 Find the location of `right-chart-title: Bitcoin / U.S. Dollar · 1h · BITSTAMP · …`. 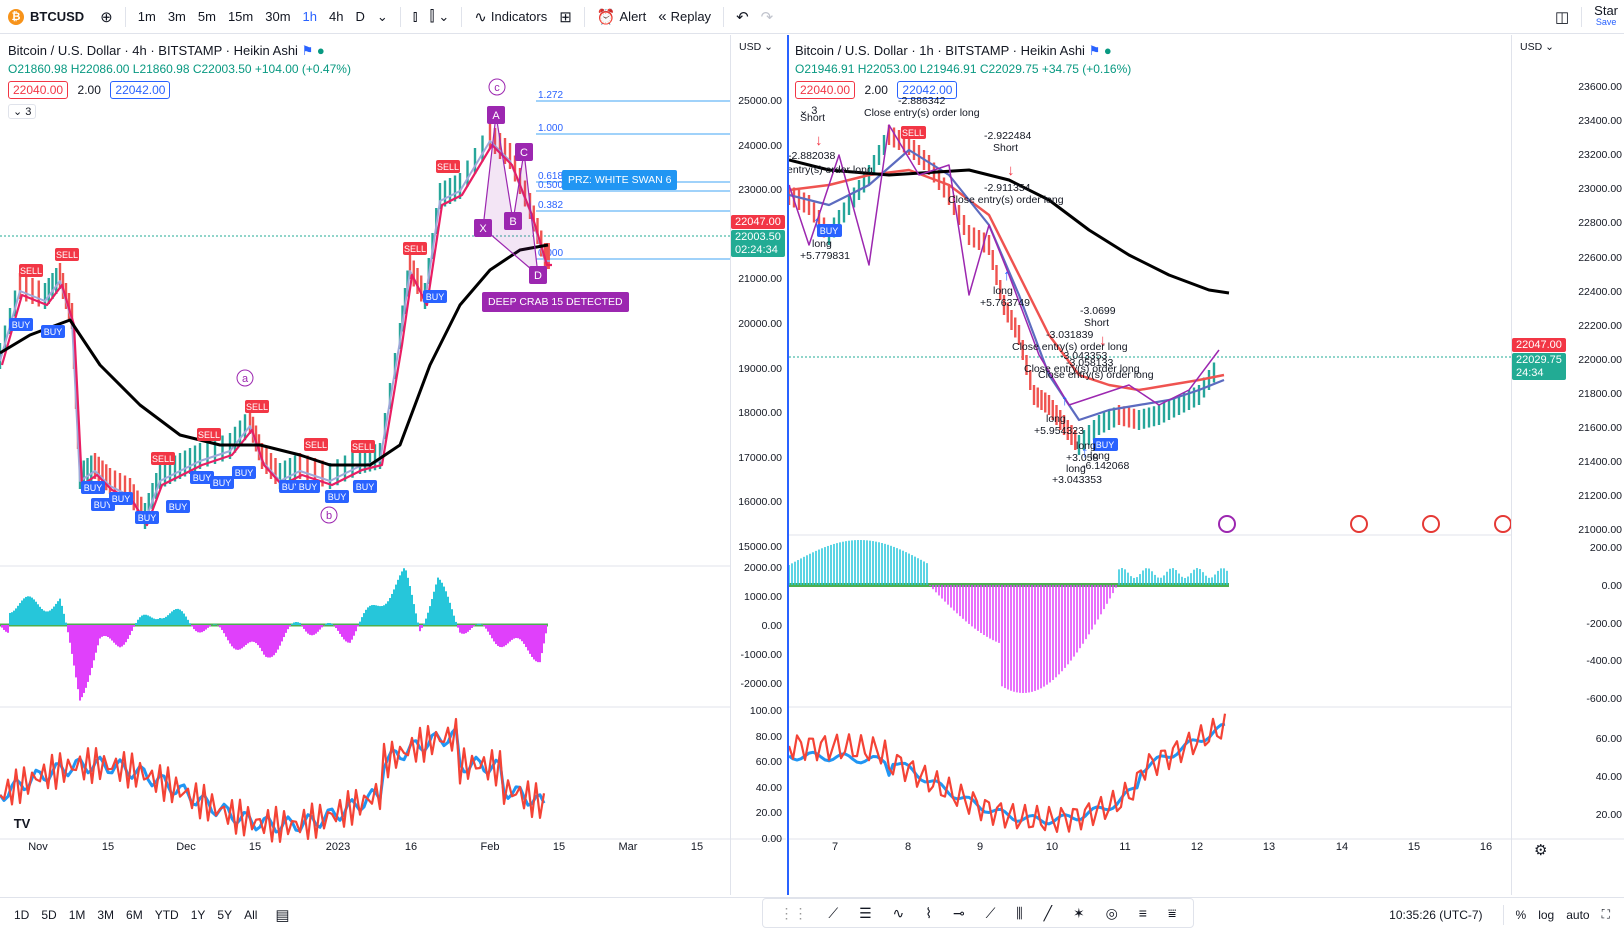

right-chart-title: Bitcoin / U.S. Dollar · 1h · BITSTAMP · … is located at coordinates (963, 51).